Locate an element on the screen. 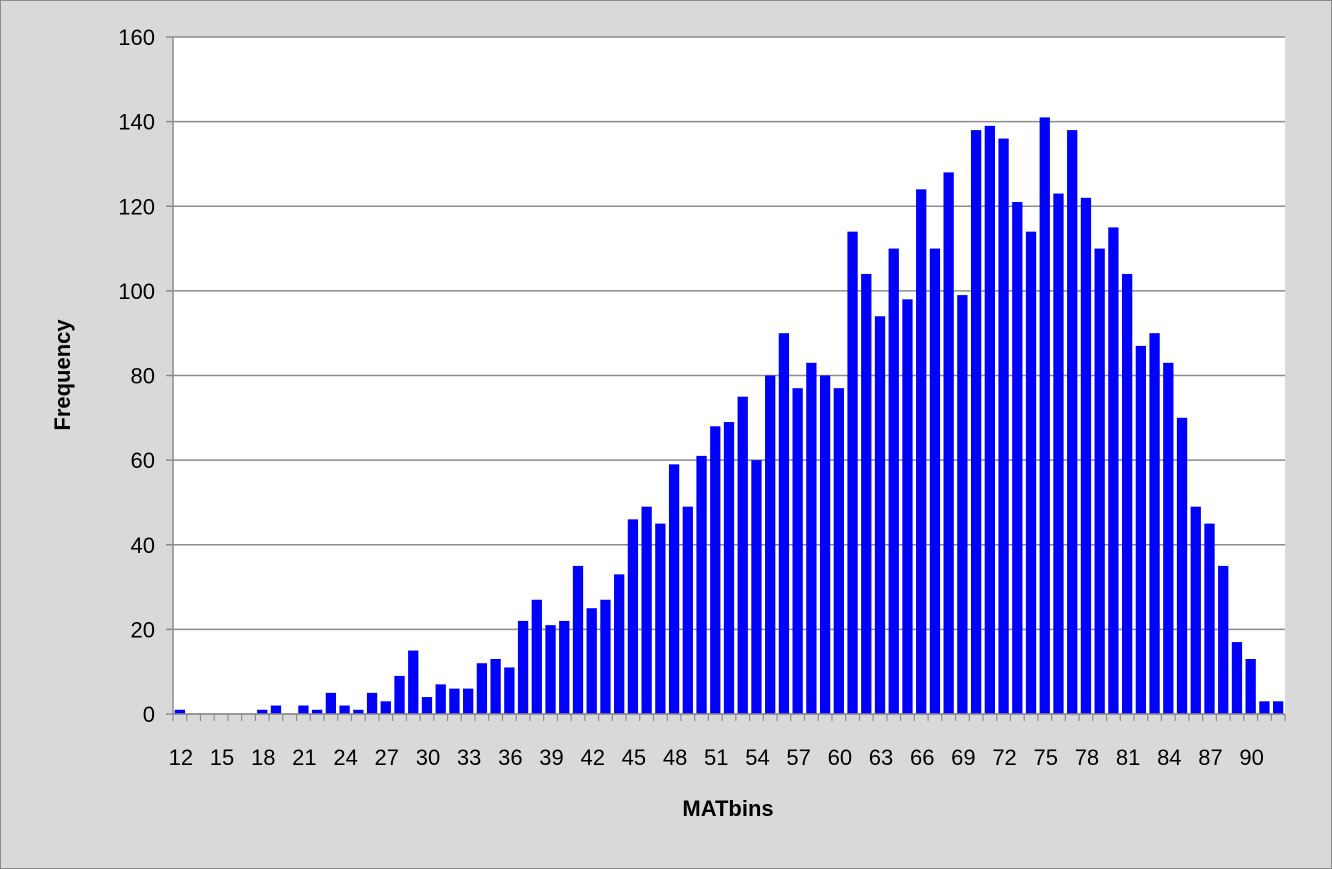 This screenshot has height=869, width=1332. x-tick-label: 21 is located at coordinates (304, 757).